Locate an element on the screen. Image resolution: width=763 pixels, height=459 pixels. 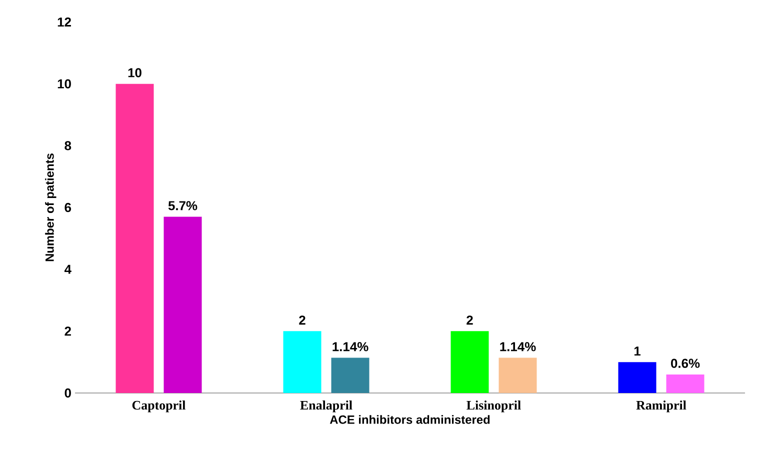
y-tick-label: 6 is located at coordinates (68, 207).